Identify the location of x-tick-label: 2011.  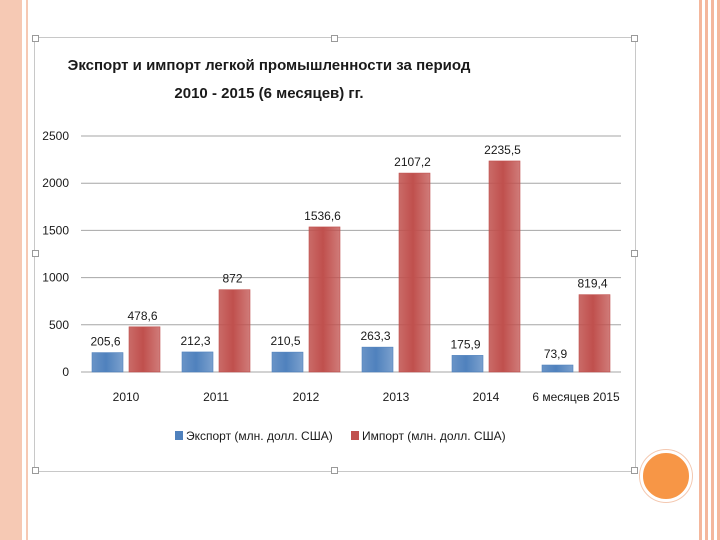
(216, 397).